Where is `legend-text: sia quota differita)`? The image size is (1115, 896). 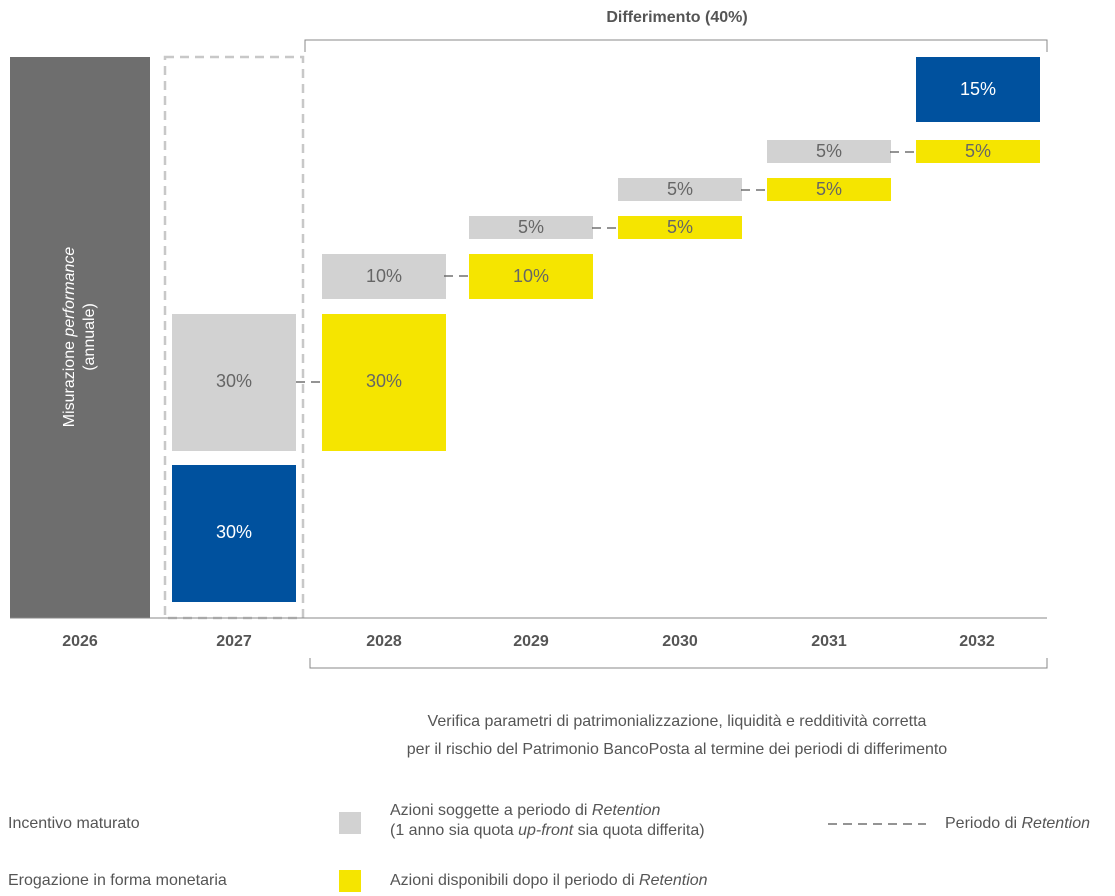 legend-text: sia quota differita) is located at coordinates (638, 830).